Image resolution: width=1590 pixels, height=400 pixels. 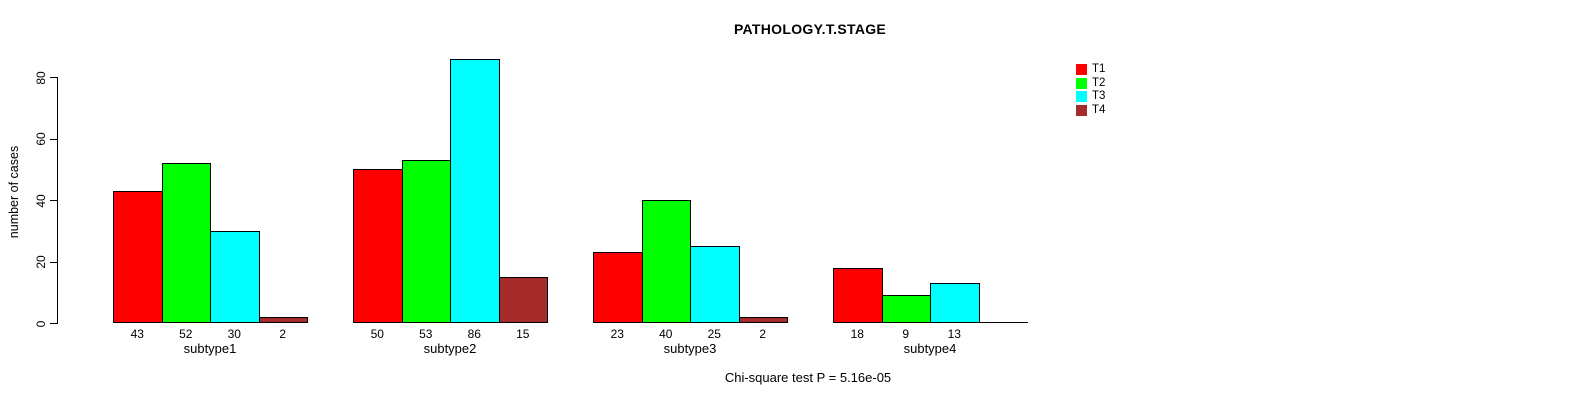 I want to click on legend: T1 T2 T3 T4, so click(x=1091, y=90).